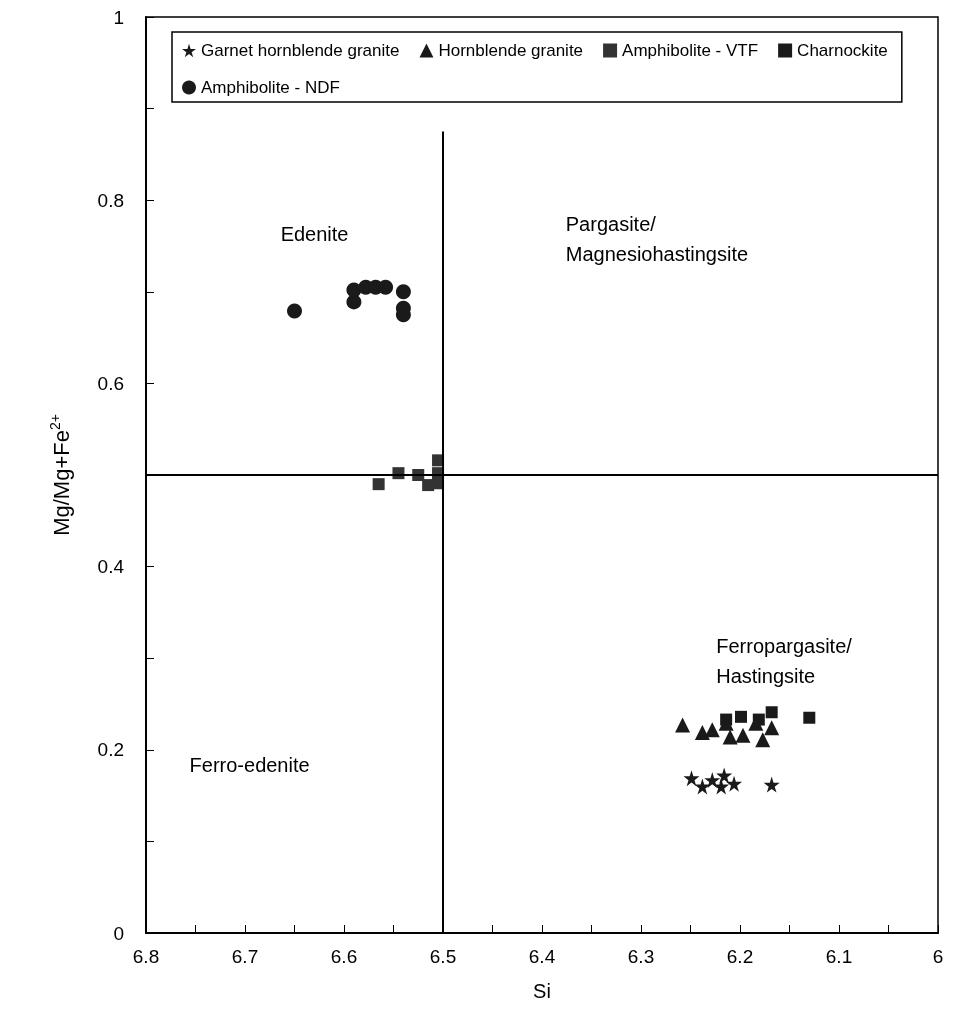 Image resolution: width=968 pixels, height=1026 pixels. I want to click on annotation: Edenite, so click(314, 233).